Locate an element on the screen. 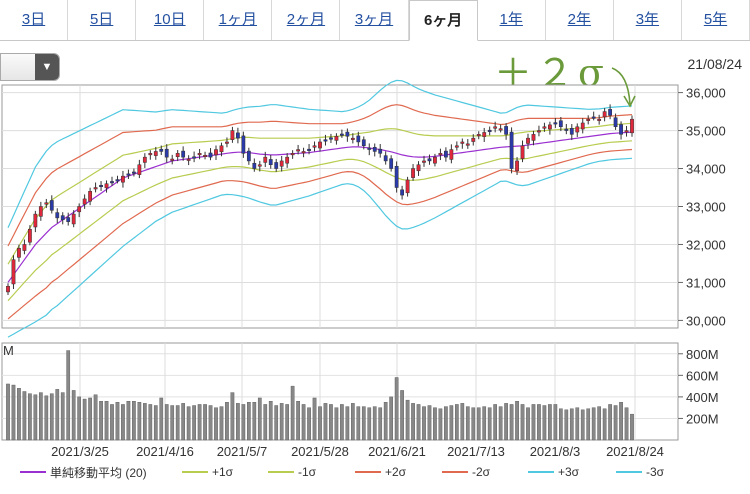 Image resolution: width=750 pixels, height=494 pixels. legend-item: -2σ is located at coordinates (466, 472).